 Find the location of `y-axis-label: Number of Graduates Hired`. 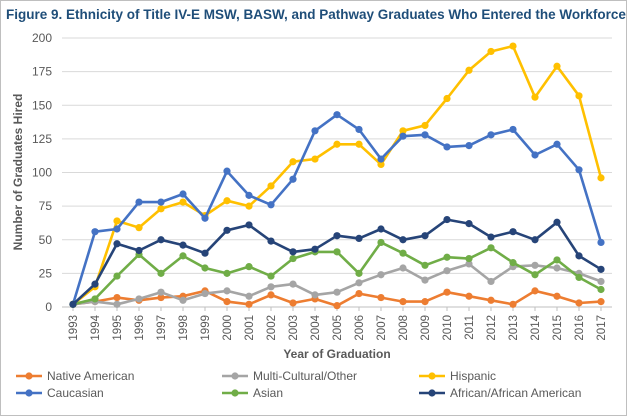

y-axis-label: Number of Graduates Hired is located at coordinates (18, 172).